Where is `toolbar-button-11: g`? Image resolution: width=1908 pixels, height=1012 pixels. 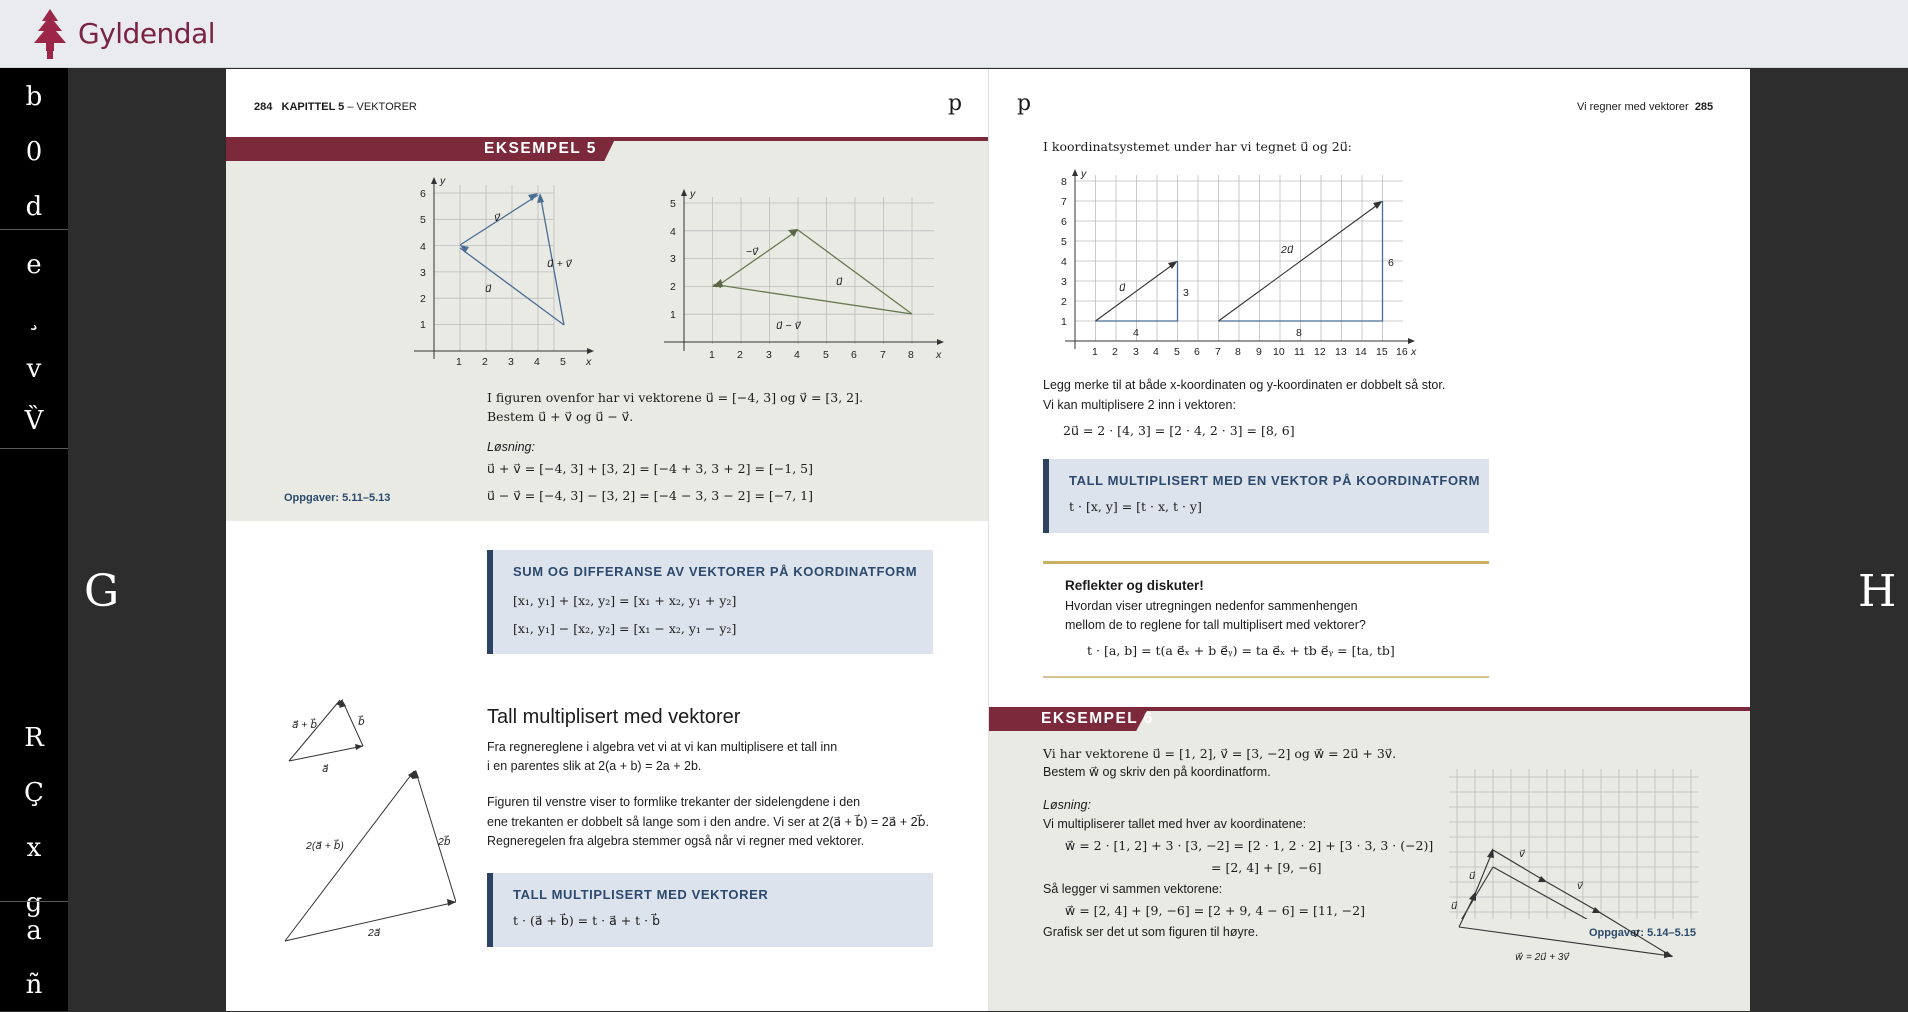 toolbar-button-11: g is located at coordinates (34, 903).